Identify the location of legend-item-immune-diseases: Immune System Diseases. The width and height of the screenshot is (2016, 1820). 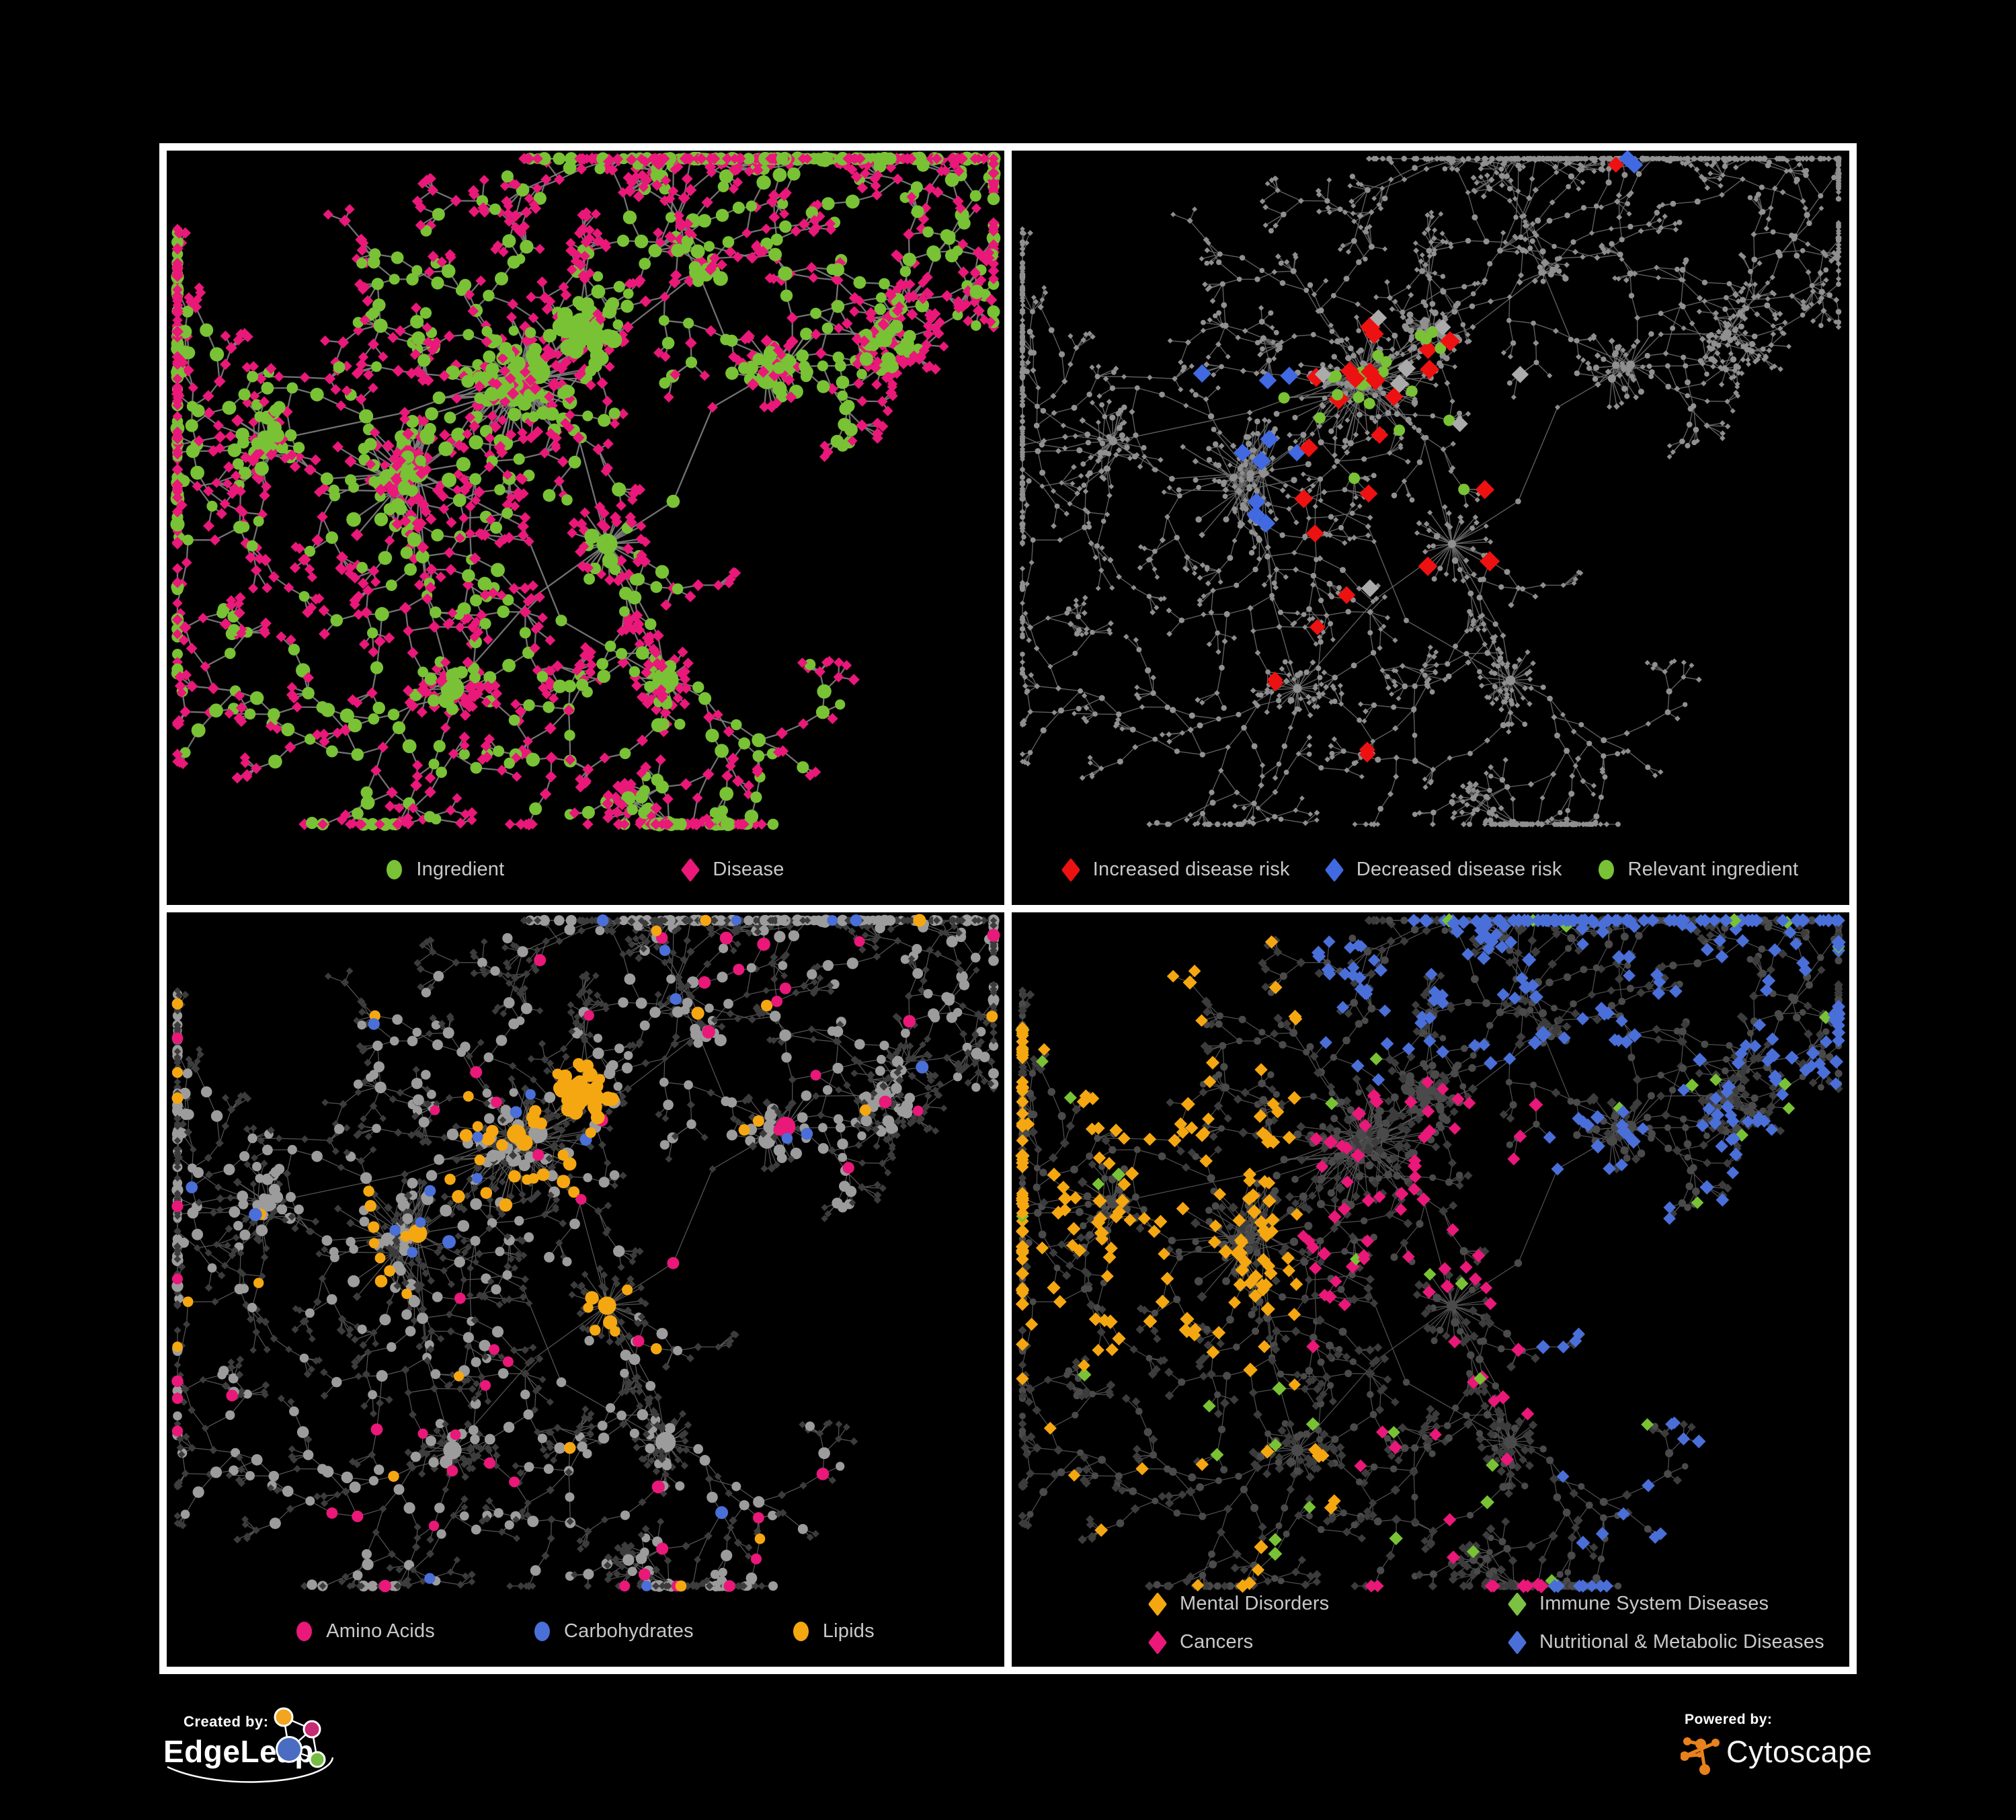
(1665, 1603).